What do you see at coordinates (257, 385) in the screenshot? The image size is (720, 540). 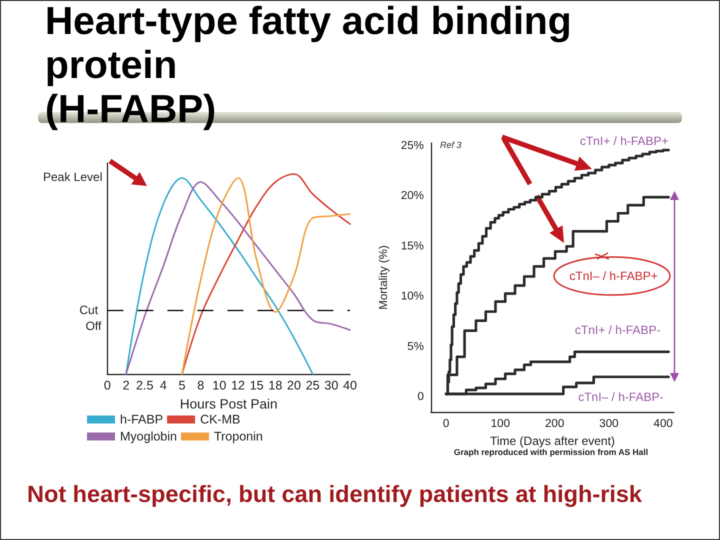 I see `x-tick-label: 15` at bounding box center [257, 385].